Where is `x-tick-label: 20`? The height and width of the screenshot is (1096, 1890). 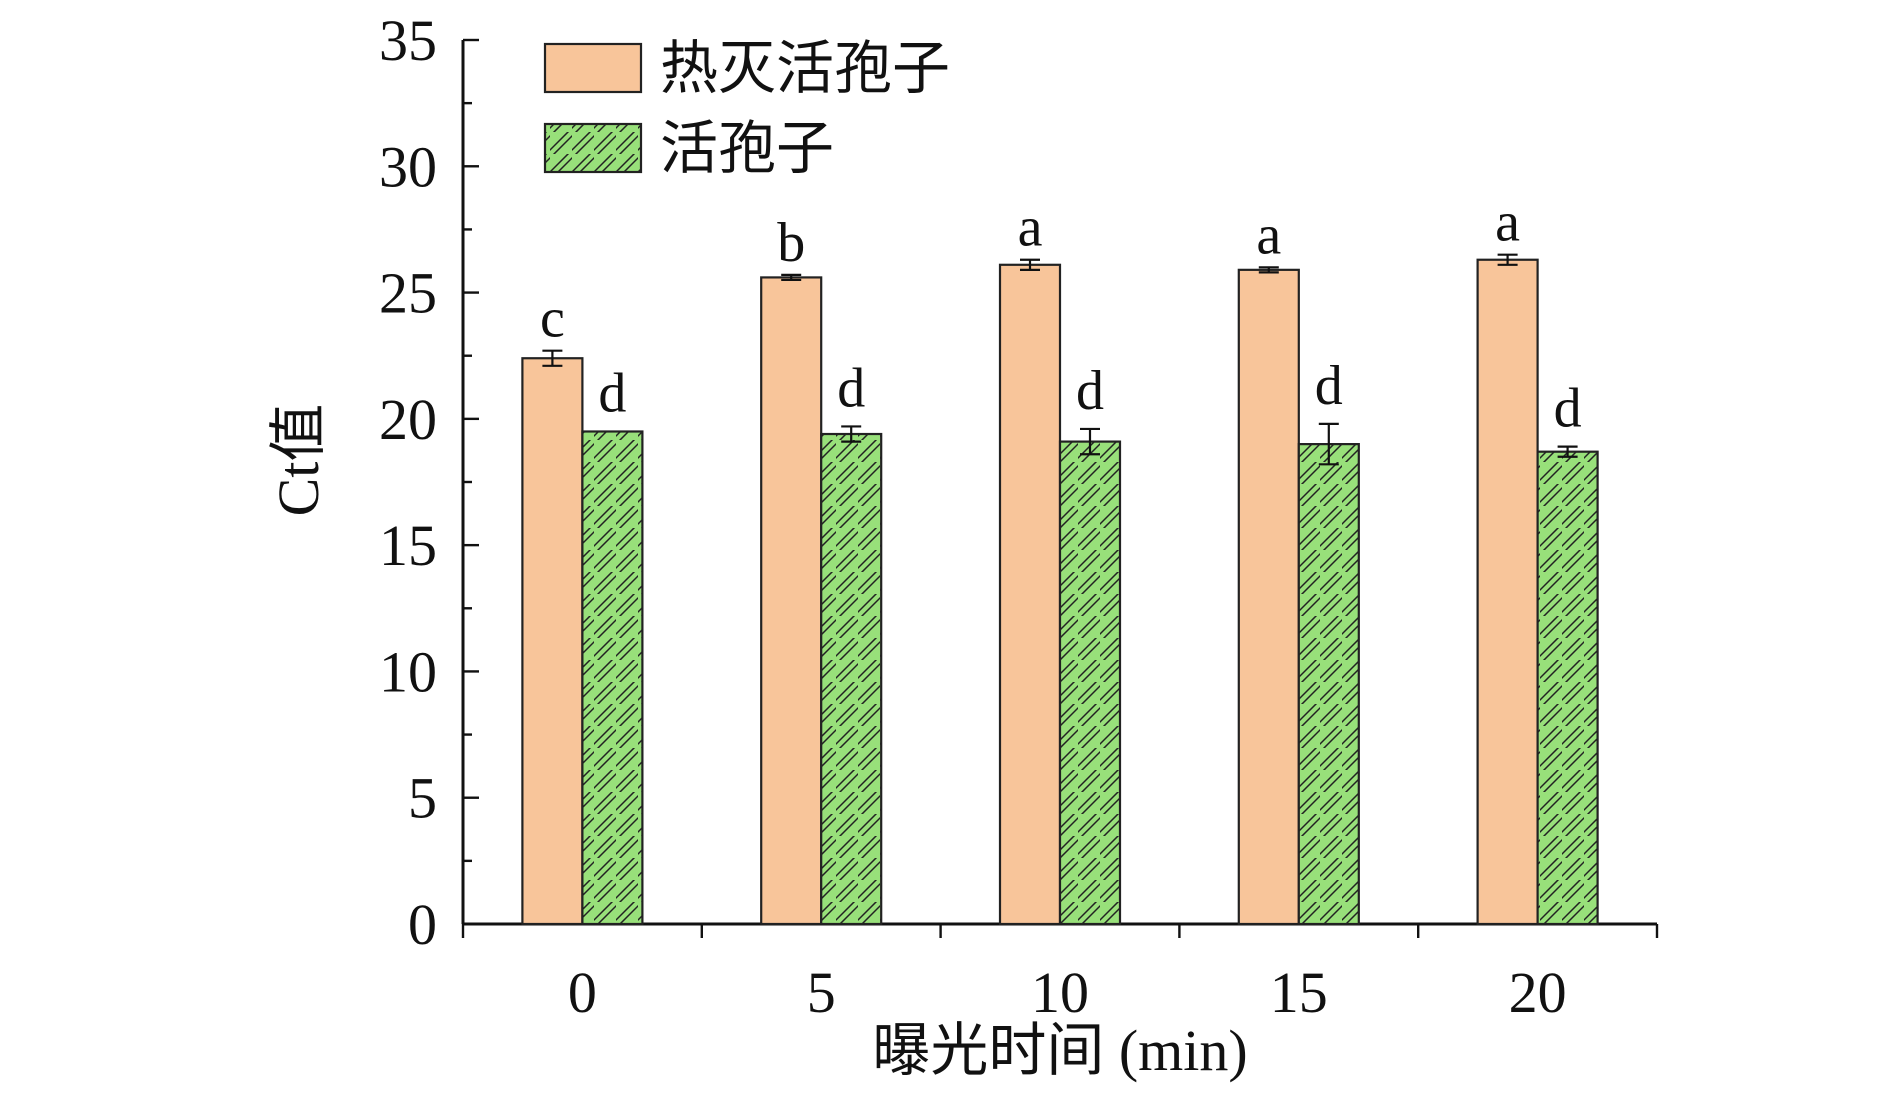 x-tick-label: 20 is located at coordinates (1538, 992).